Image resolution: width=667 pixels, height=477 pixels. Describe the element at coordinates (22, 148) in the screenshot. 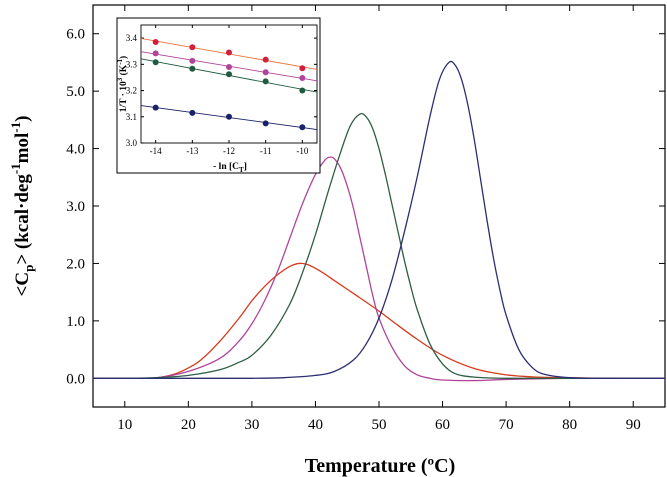

I see `y-axis-title-part: mol` at that location.